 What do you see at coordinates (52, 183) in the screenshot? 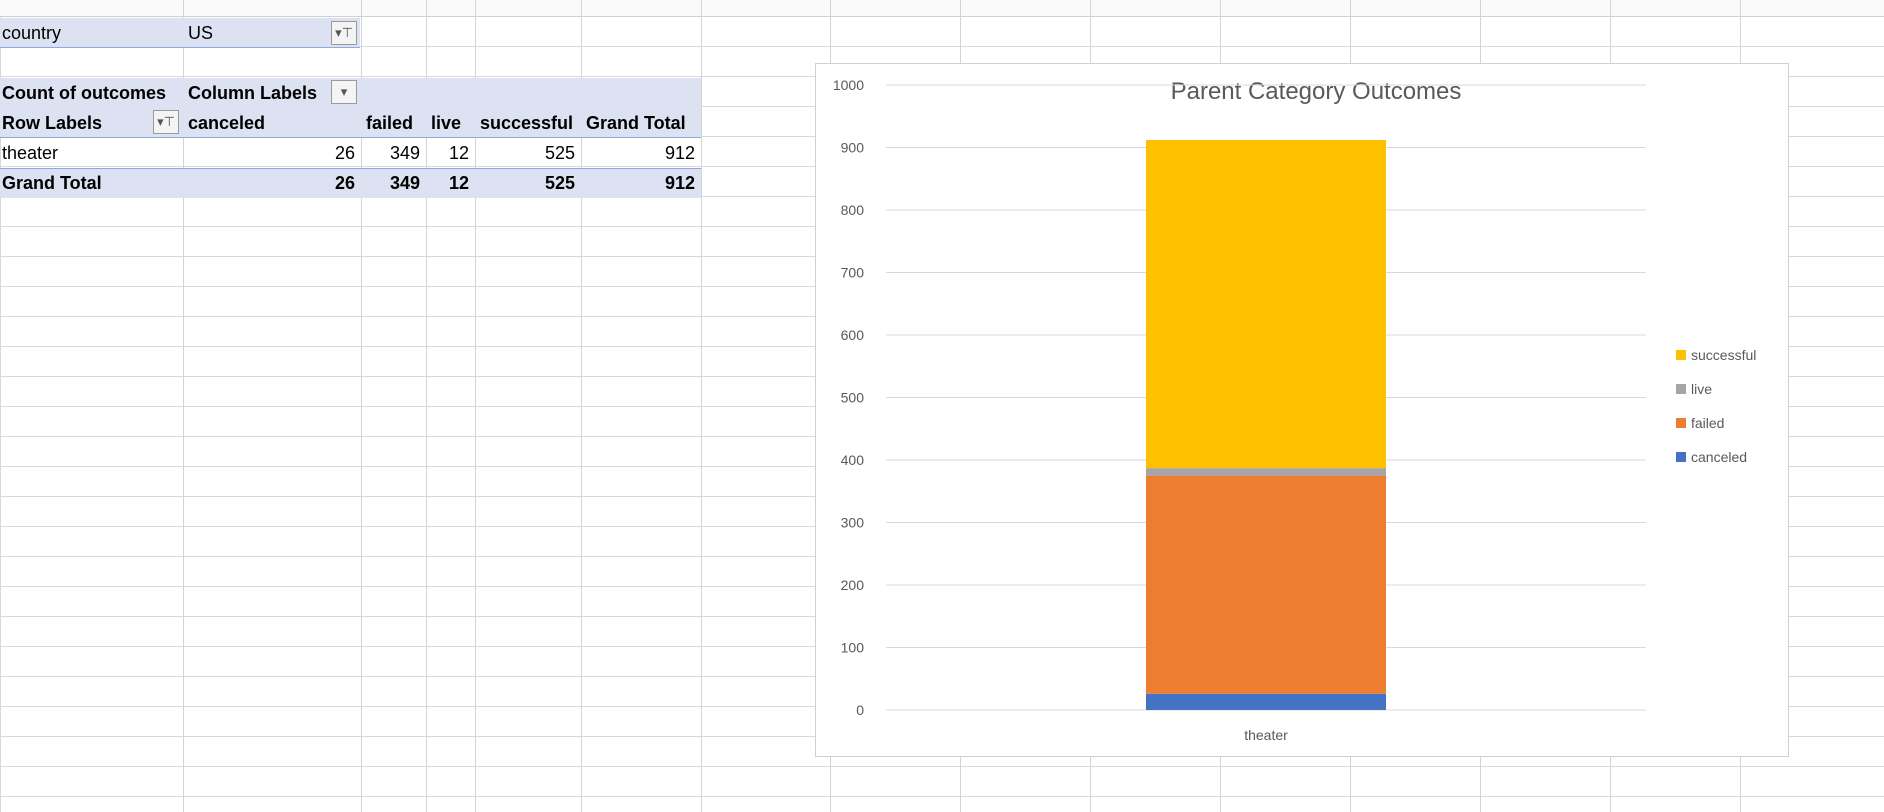
I see `grand-total-label: Grand Total` at bounding box center [52, 183].